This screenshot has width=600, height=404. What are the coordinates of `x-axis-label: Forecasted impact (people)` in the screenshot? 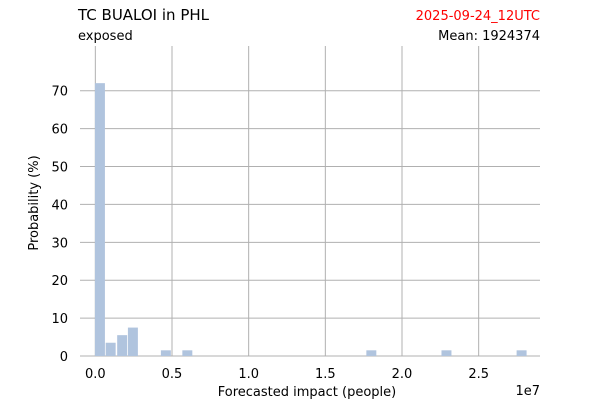 It's located at (307, 392).